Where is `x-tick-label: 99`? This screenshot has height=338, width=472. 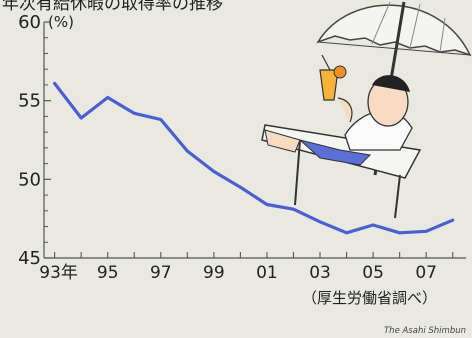
x-tick-label: 99 is located at coordinates (214, 273).